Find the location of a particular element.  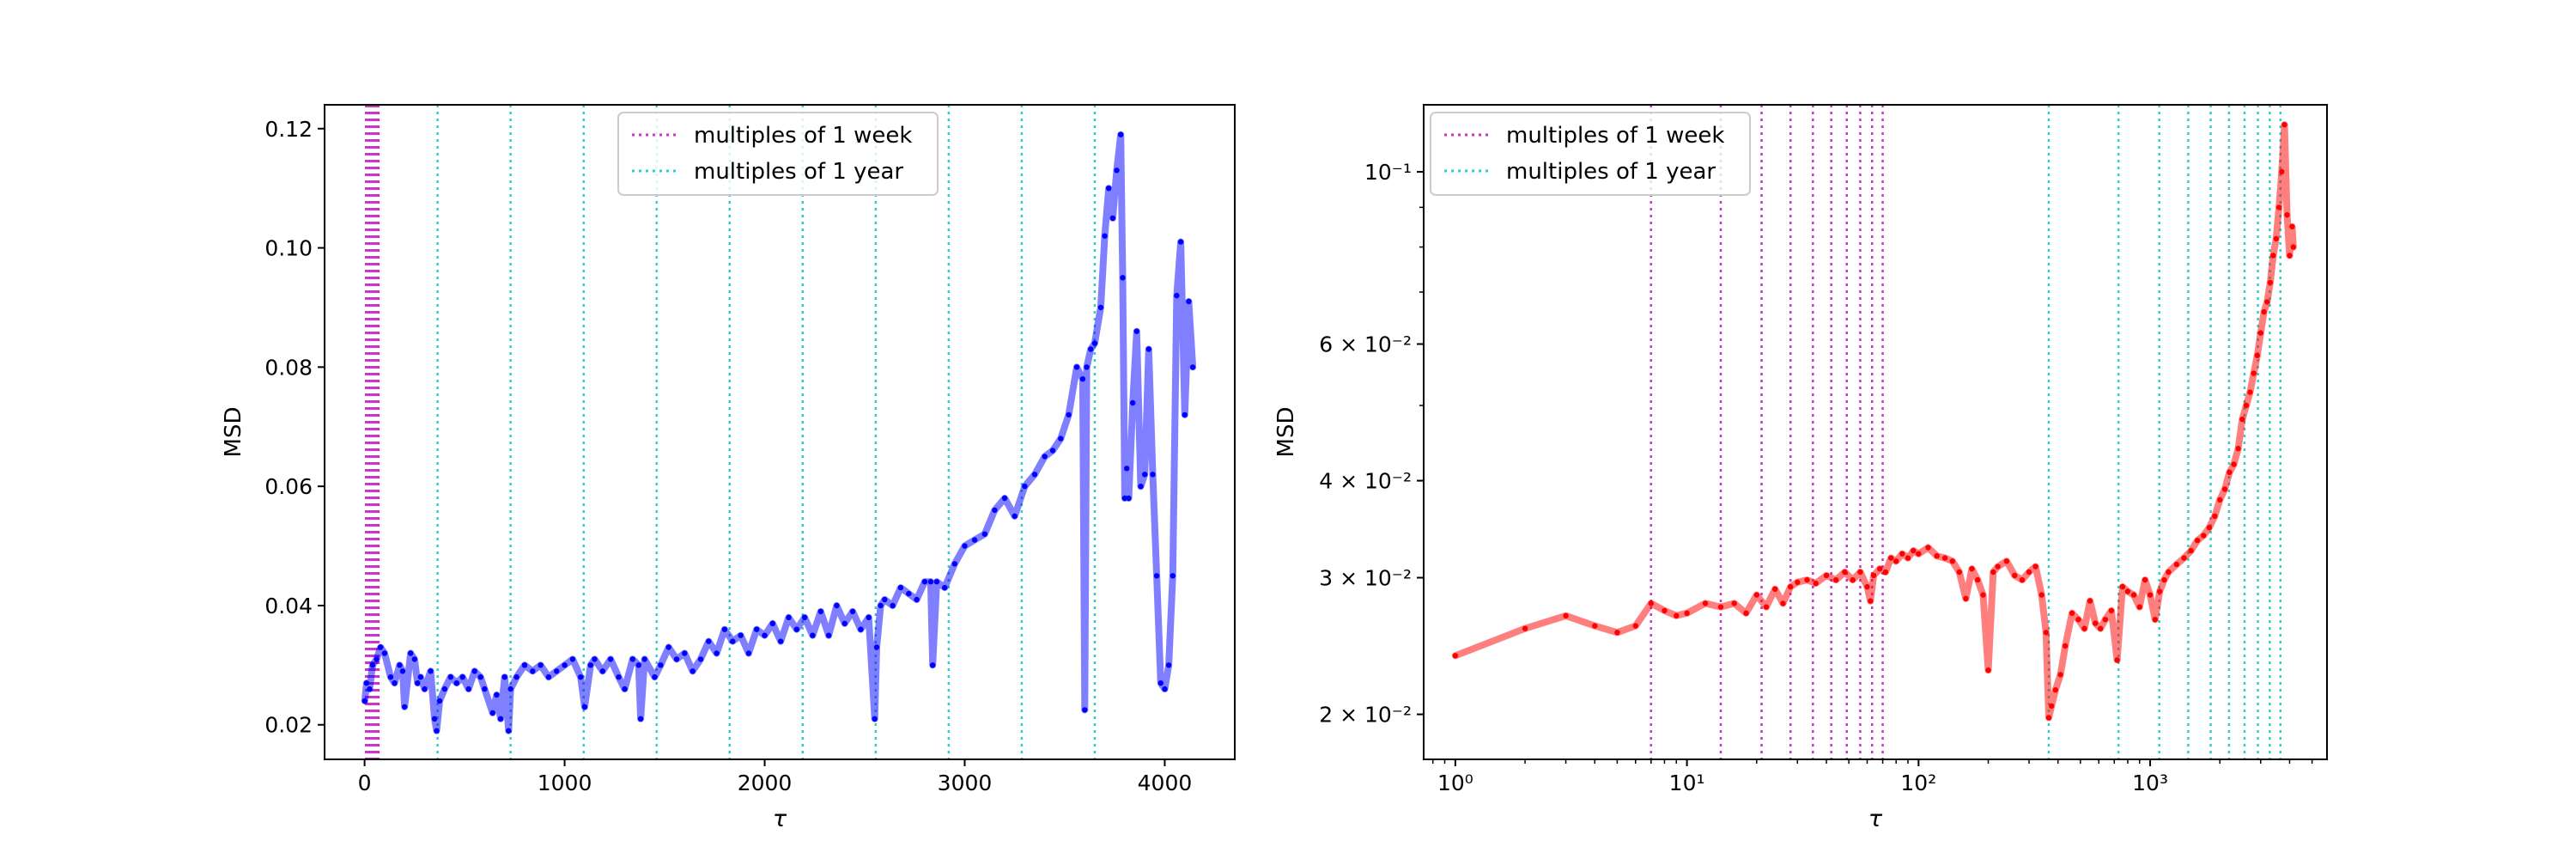

x-tick-label: 4000 is located at coordinates (1166, 783).